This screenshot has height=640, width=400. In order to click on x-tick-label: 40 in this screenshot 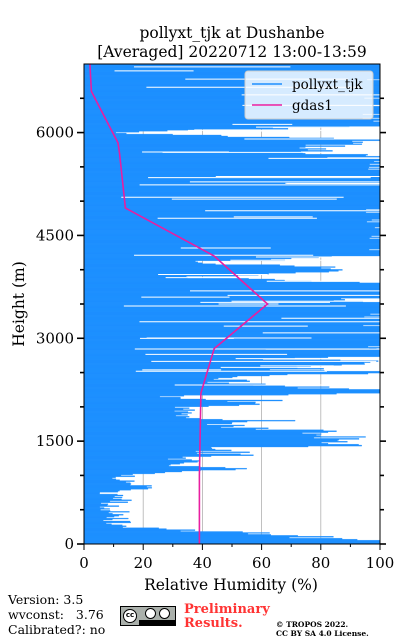, I will do `click(202, 563)`.